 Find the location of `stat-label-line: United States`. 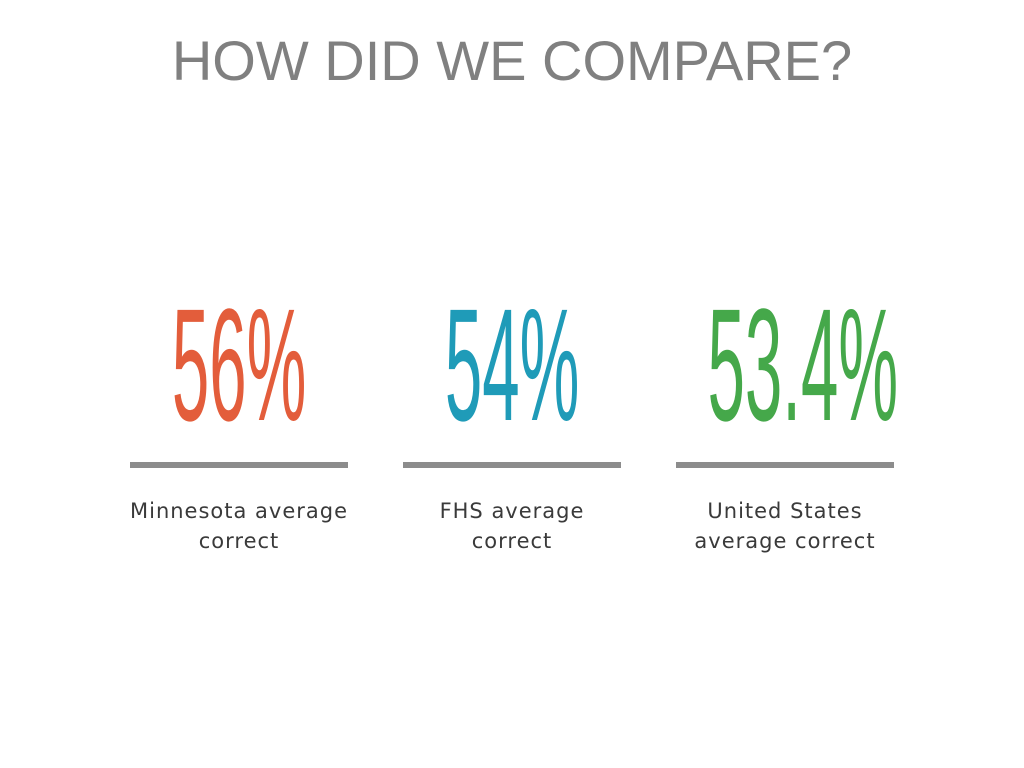

stat-label-line: United States is located at coordinates (785, 511).